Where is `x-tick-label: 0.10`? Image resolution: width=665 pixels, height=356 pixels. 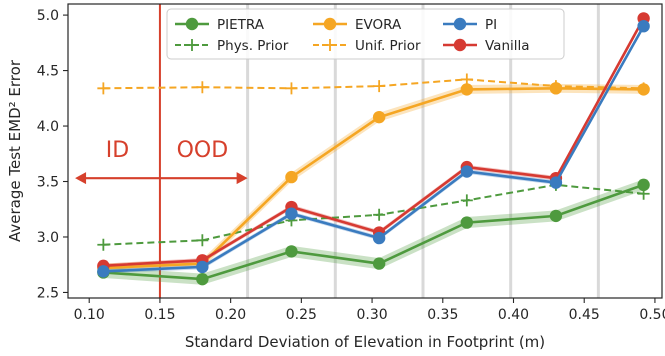
x-tick-label: 0.10 is located at coordinates (89, 315).